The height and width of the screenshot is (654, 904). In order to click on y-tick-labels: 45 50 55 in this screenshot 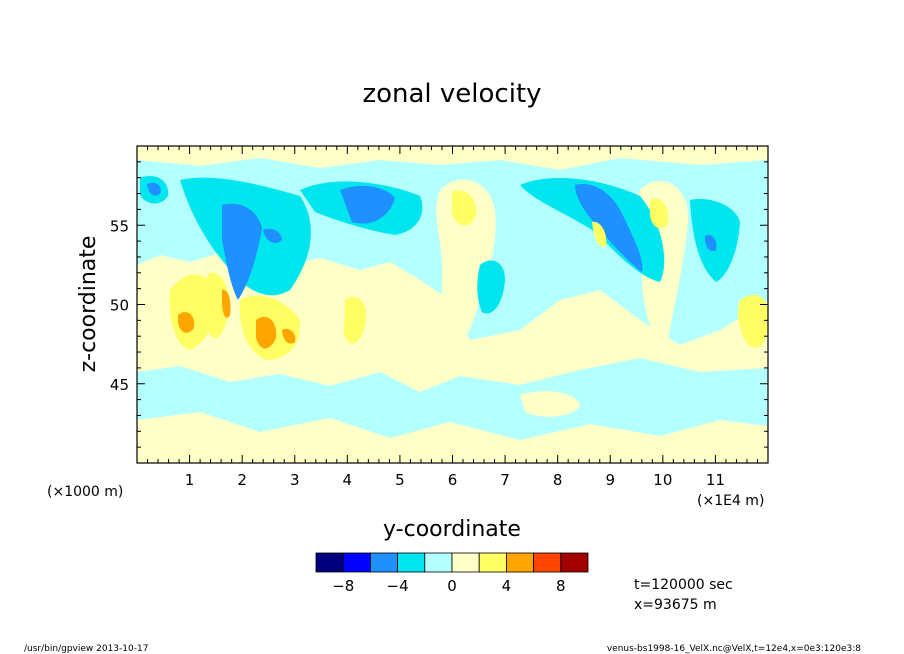, I will do `click(119, 305)`.